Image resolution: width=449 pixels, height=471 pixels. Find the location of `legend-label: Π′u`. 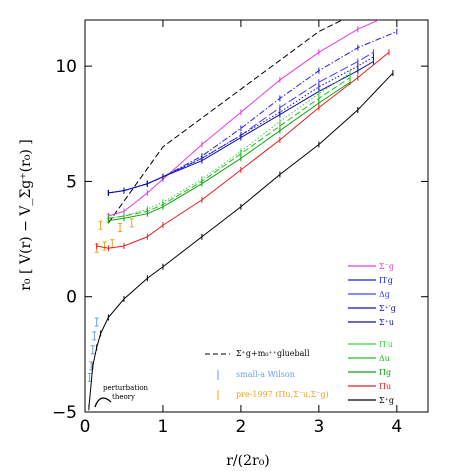

legend-label: Π′u is located at coordinates (386, 344).